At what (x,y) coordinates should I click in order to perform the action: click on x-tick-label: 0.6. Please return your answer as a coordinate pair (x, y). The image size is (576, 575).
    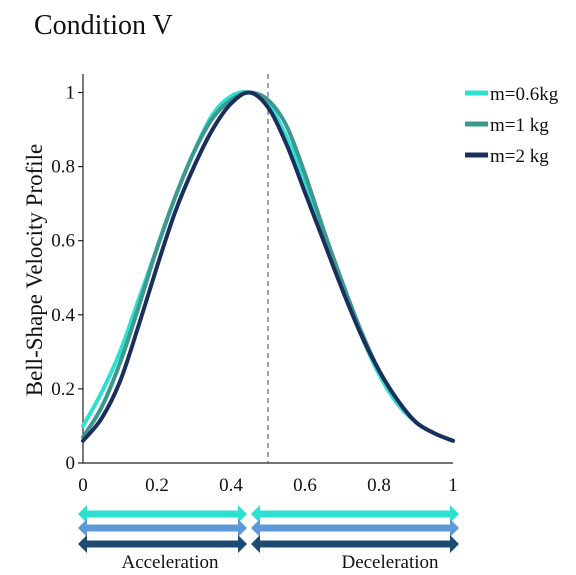
    Looking at the image, I should click on (305, 485).